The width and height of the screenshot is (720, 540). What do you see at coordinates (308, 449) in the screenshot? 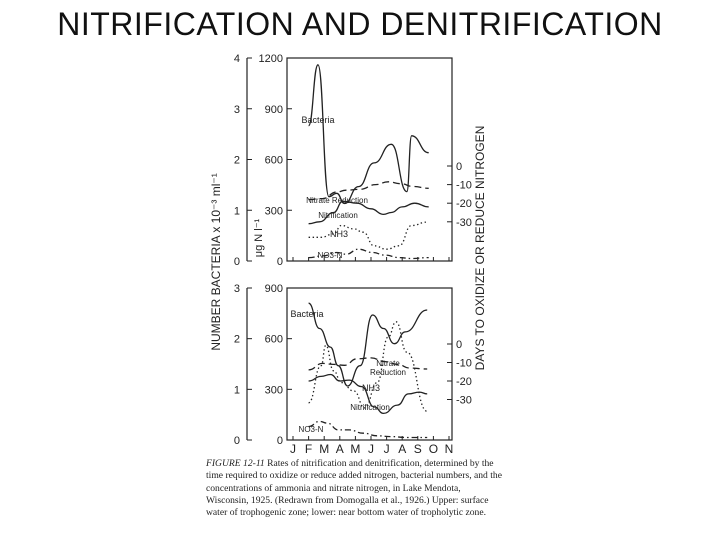
I see `month-label: F` at bounding box center [308, 449].